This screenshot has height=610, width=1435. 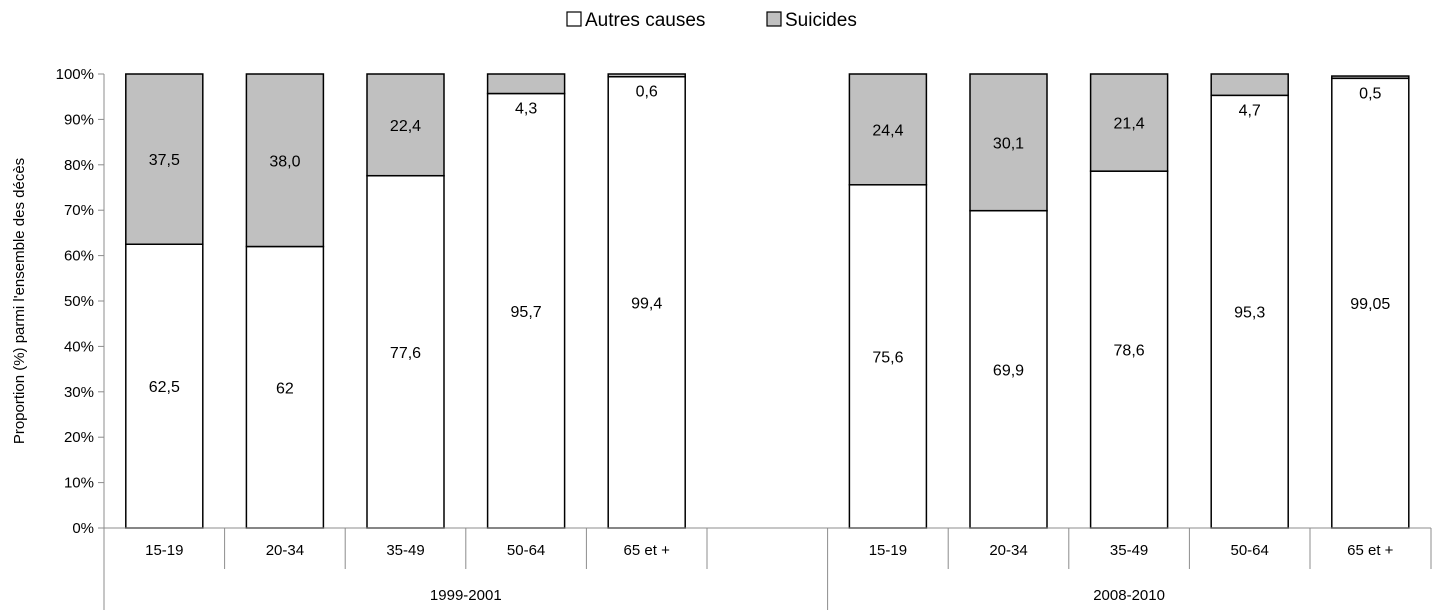 I want to click on data-label: 95,3, so click(x=1249, y=313).